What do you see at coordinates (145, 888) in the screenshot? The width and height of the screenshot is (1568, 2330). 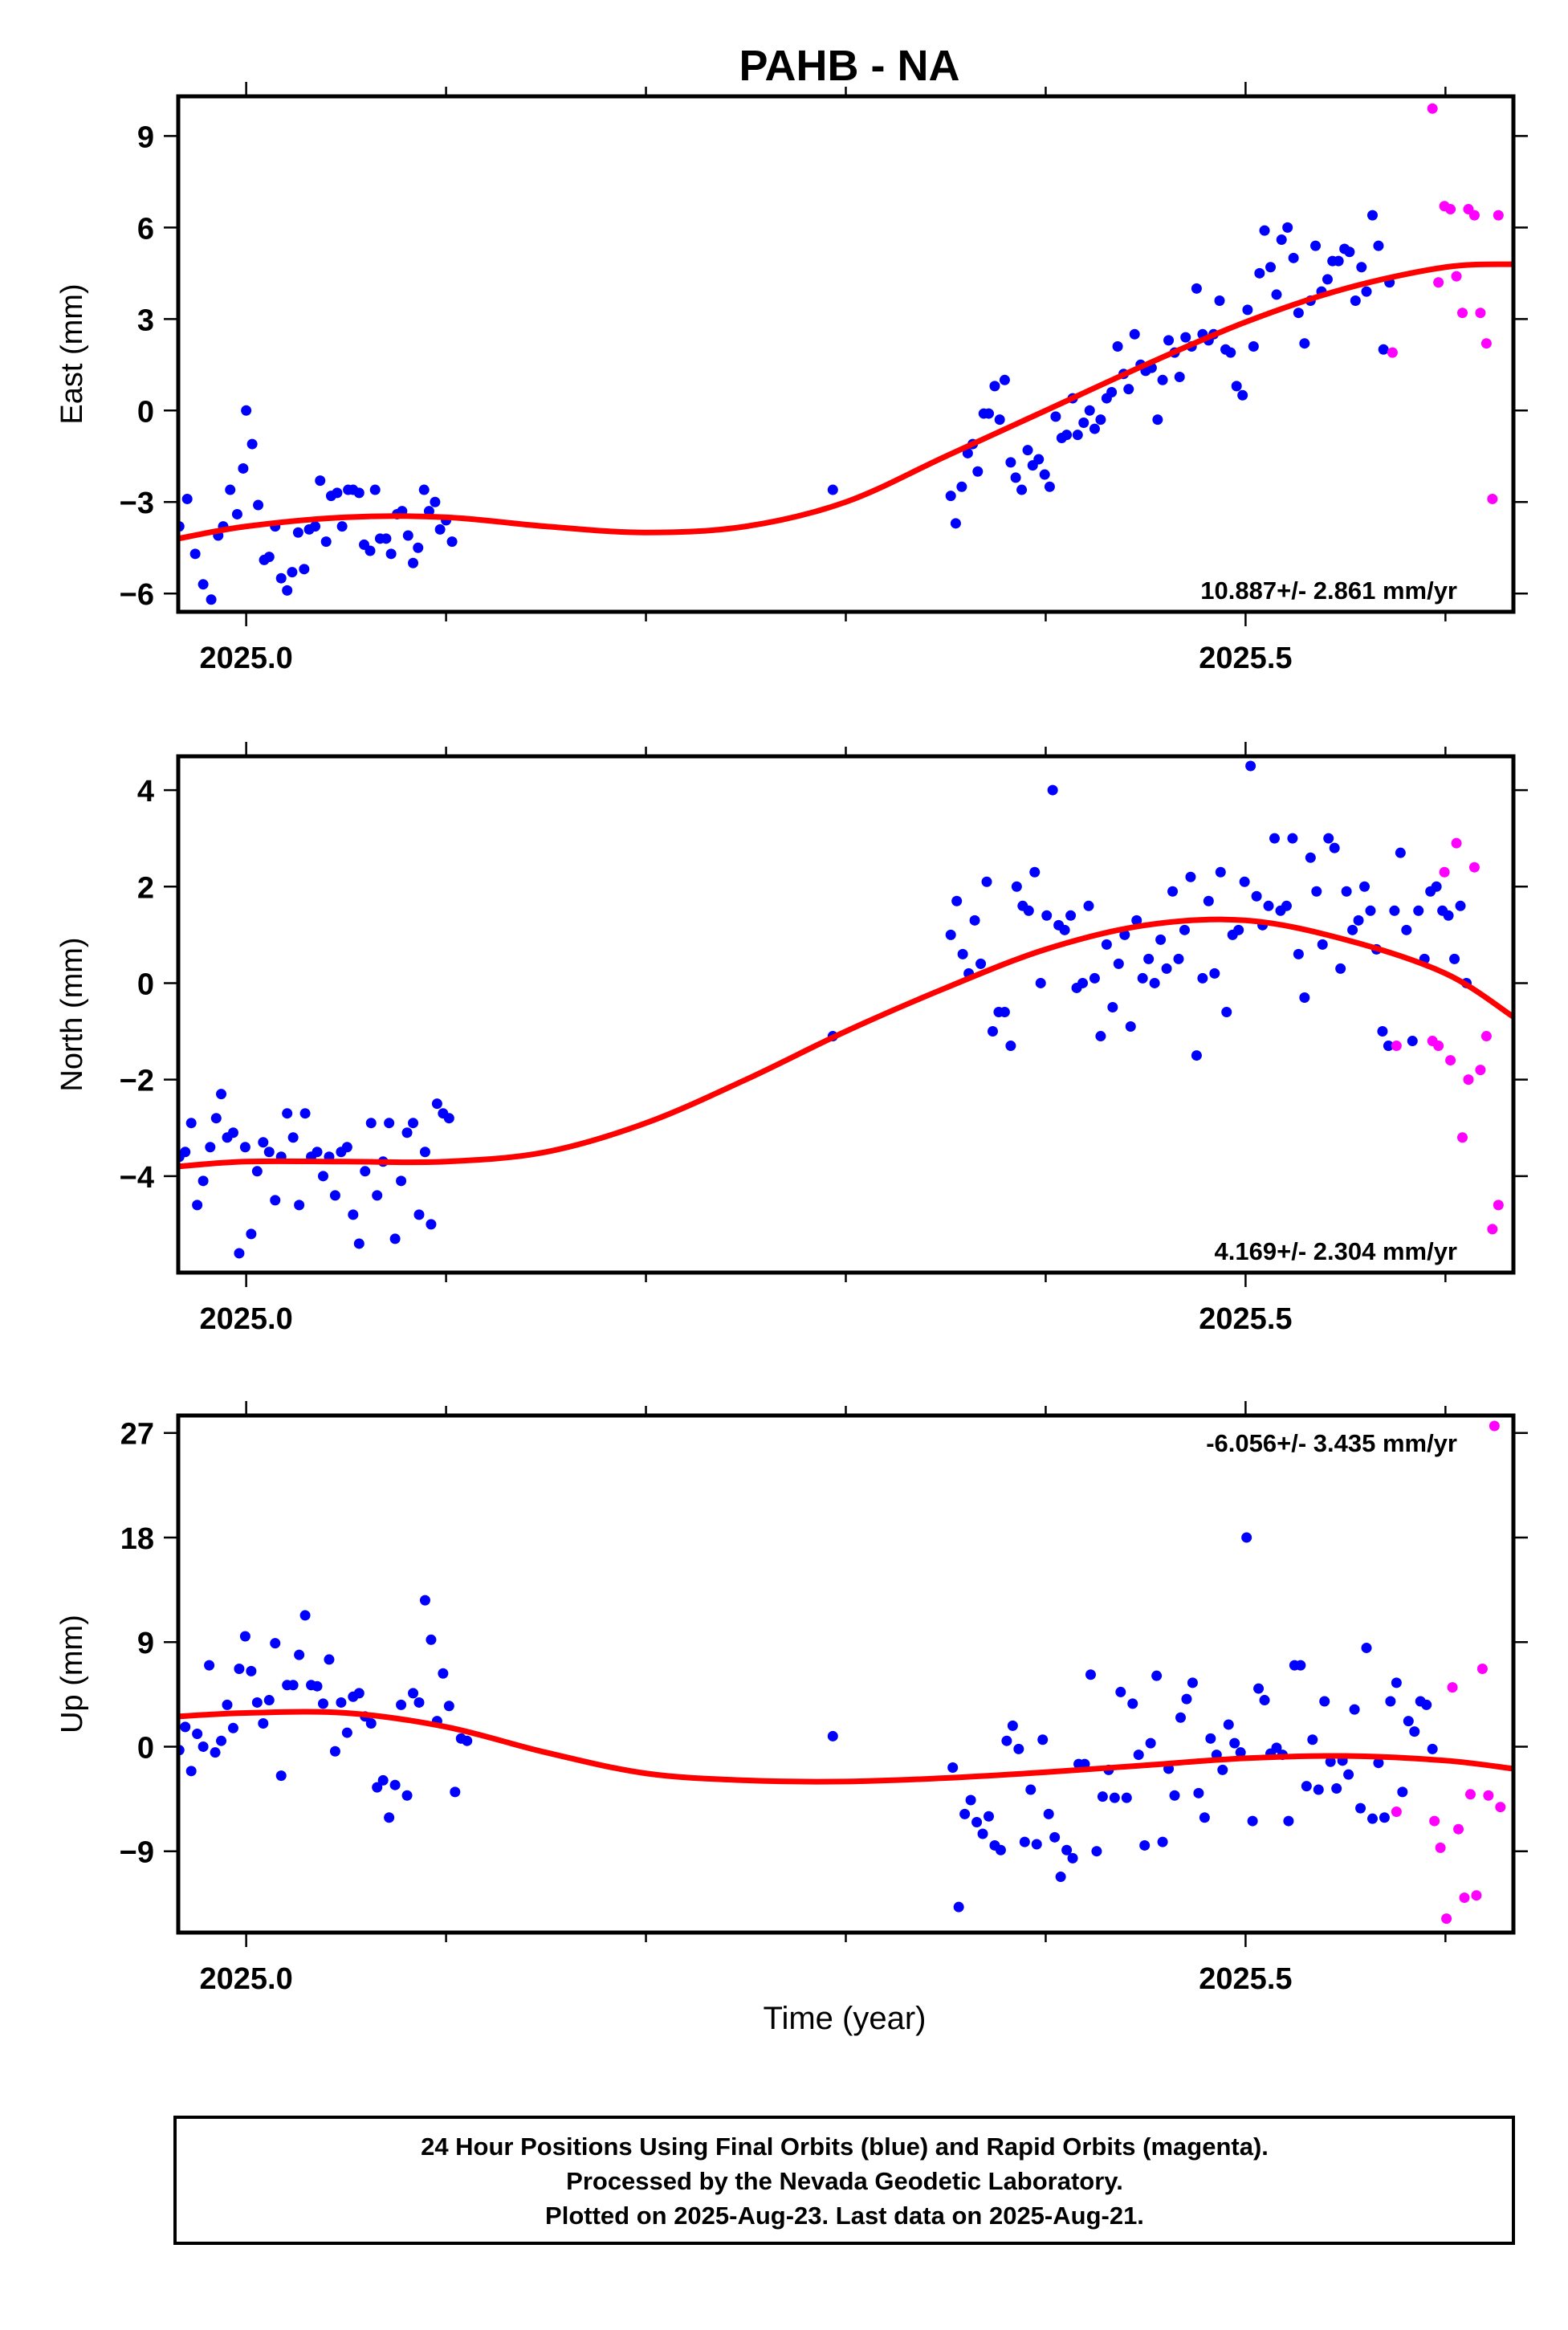 I see `panel-2-y-tick-label: 2` at bounding box center [145, 888].